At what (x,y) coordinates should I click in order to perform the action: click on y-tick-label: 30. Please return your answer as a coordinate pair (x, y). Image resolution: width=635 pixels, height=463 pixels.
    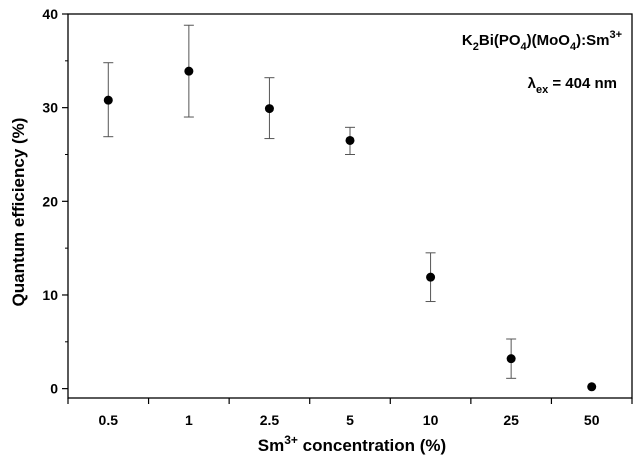
    Looking at the image, I should click on (50, 108).